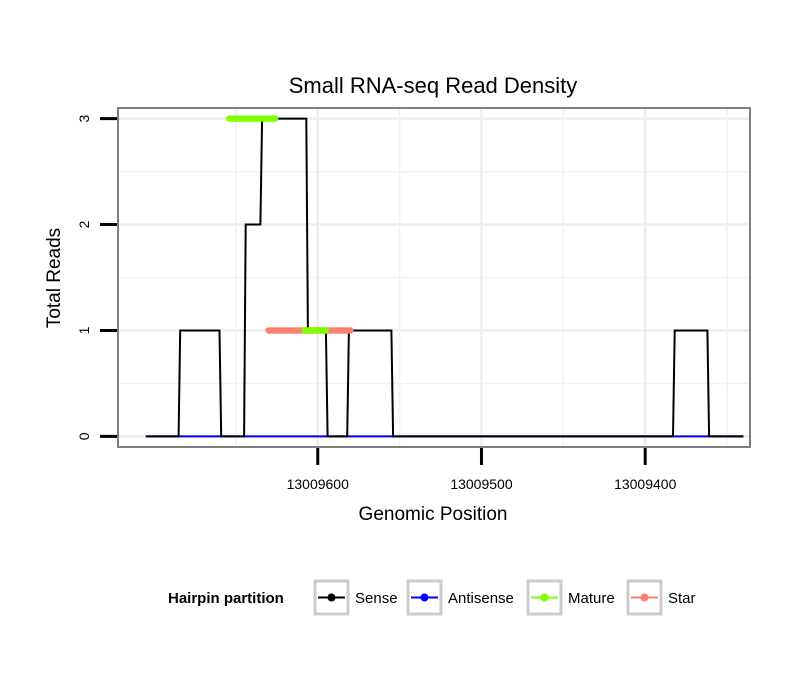  Describe the element at coordinates (433, 85) in the screenshot. I see `chart-title: Small RNA-seq Read Density` at that location.